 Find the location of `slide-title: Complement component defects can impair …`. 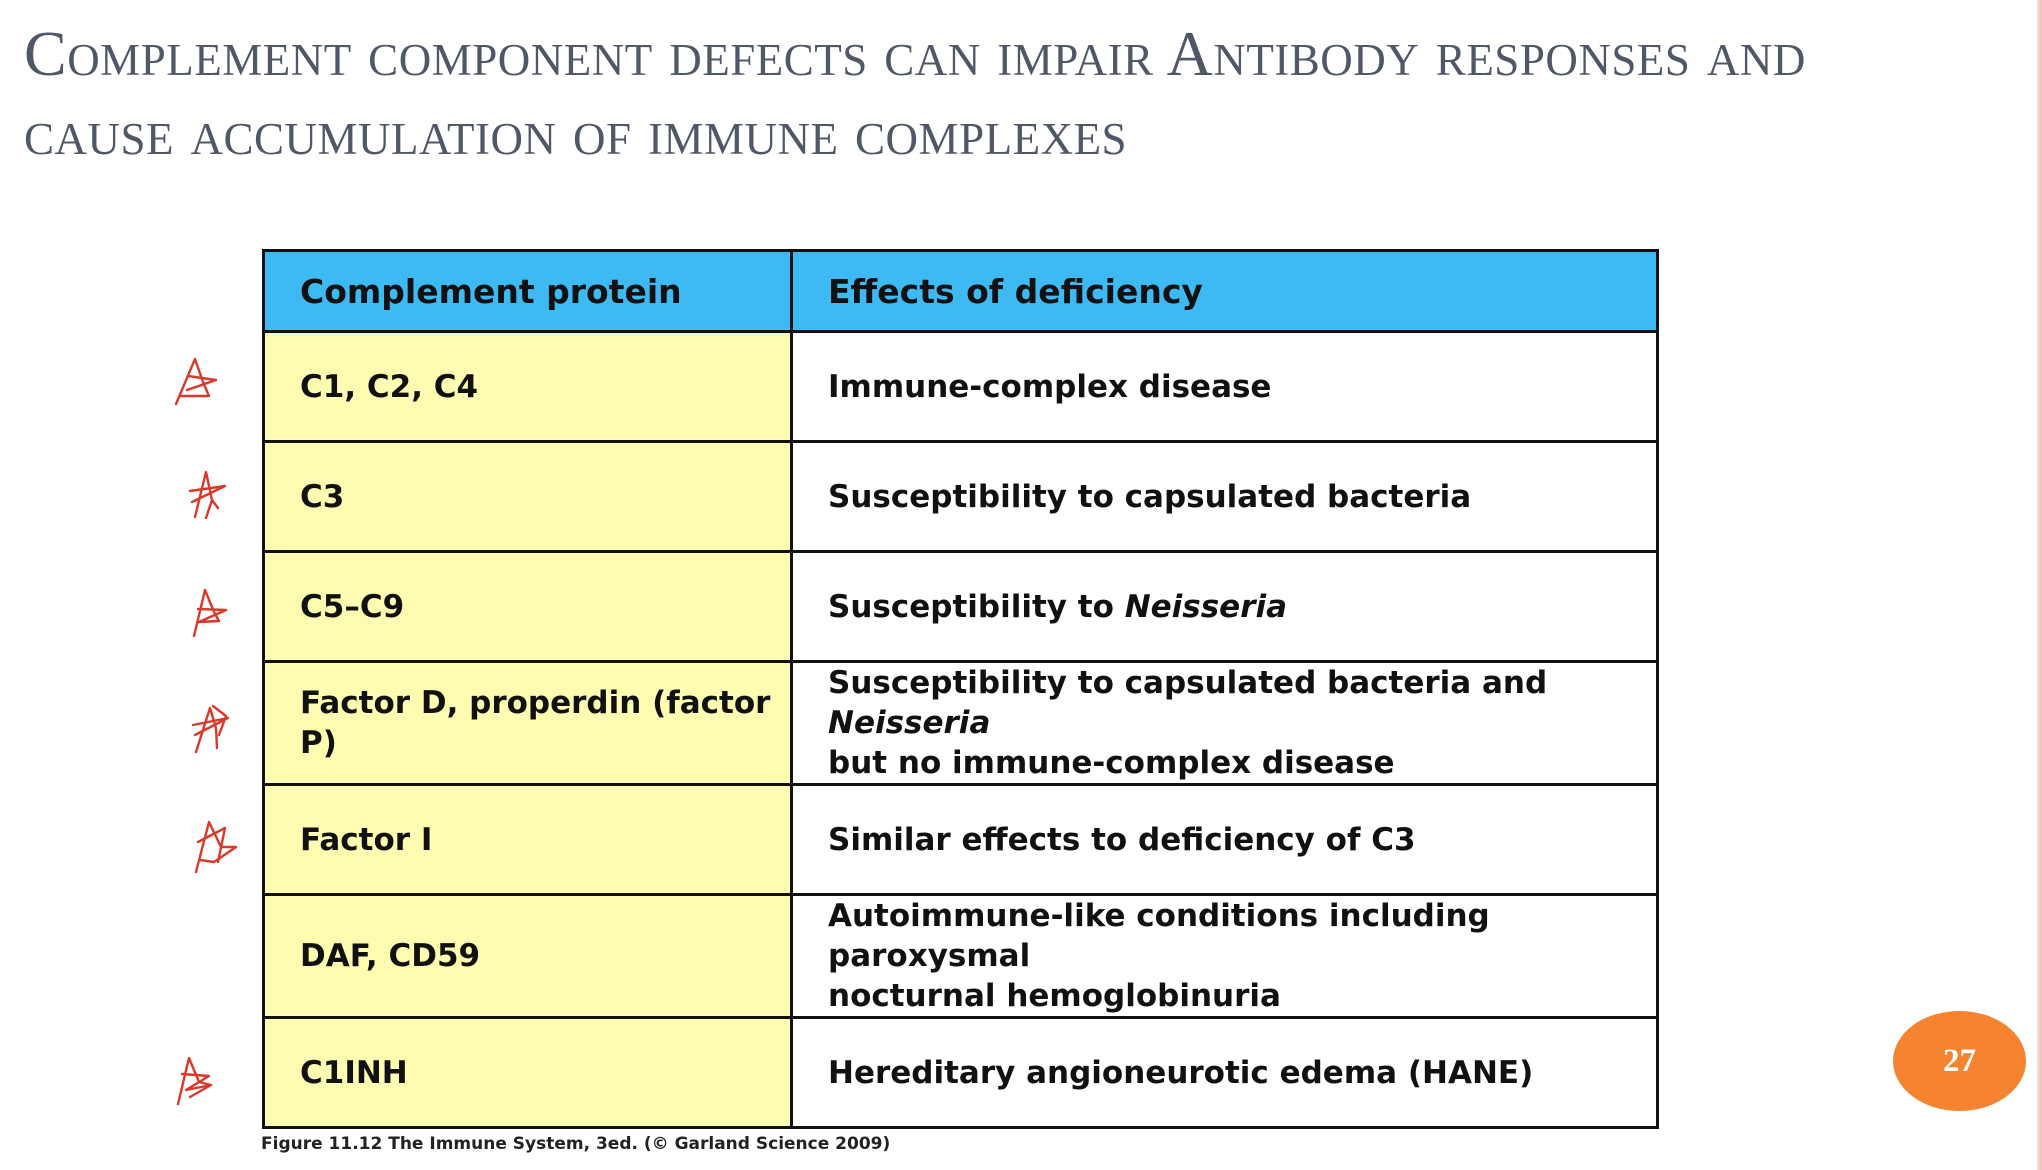

slide-title: Complement component defects can impair … is located at coordinates (915, 93).